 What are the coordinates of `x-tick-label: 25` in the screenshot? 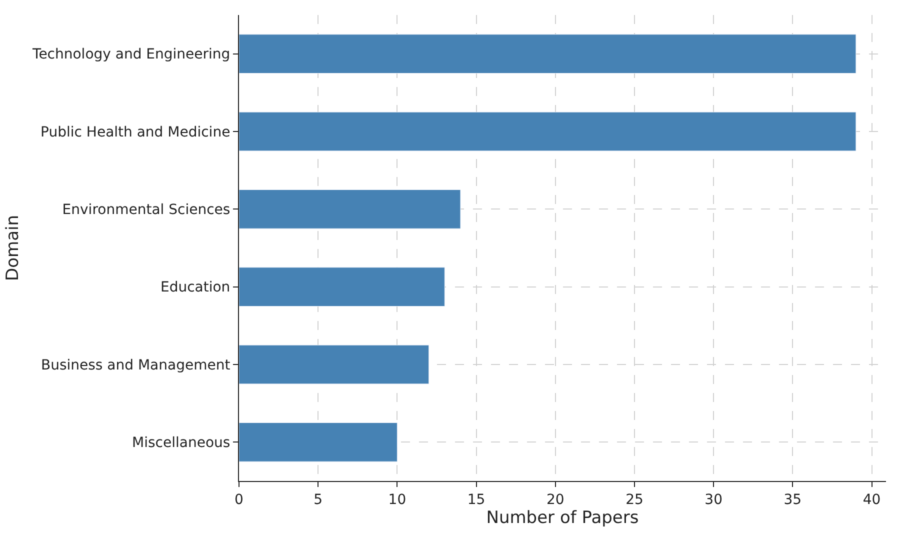 It's located at (635, 500).